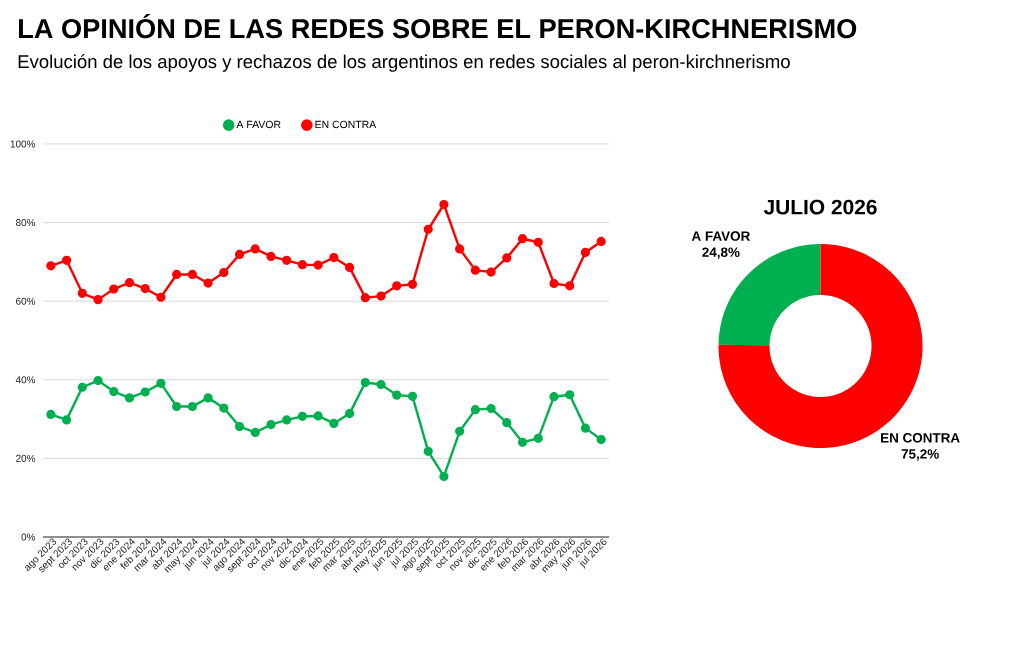  I want to click on y-tick-label: 20%, so click(26, 458).